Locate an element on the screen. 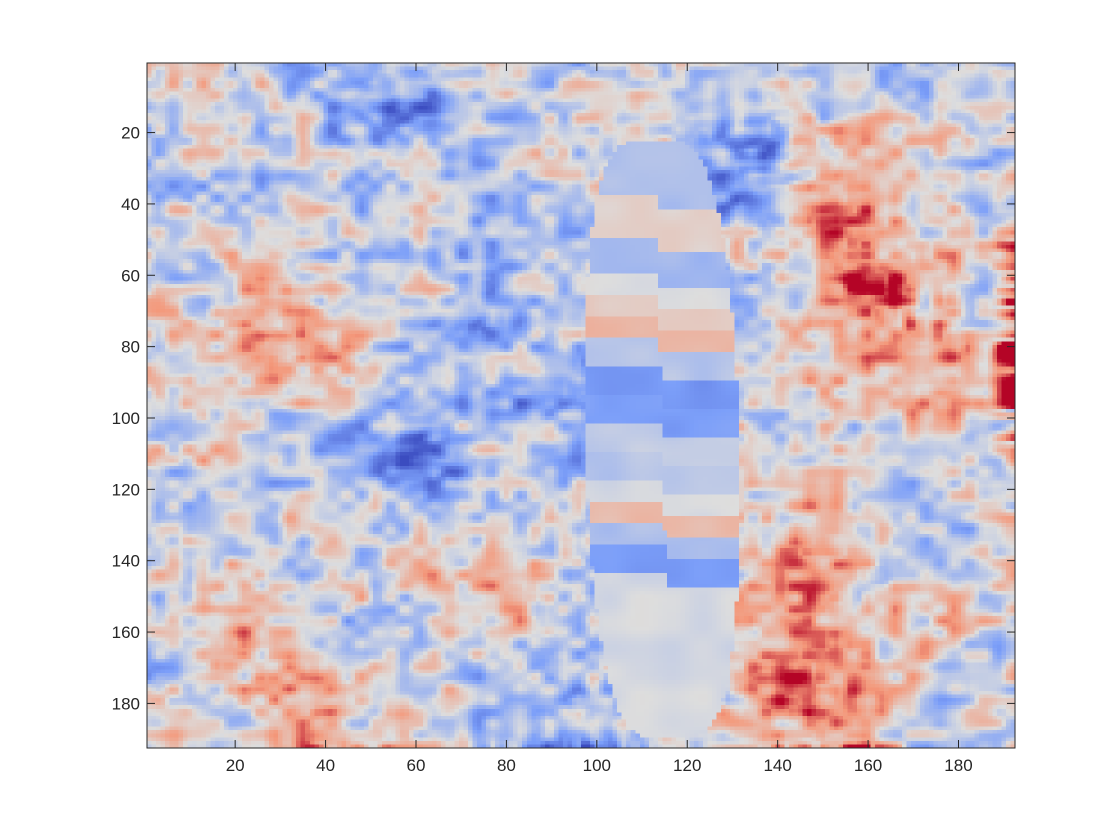  x-tick-label: 60 is located at coordinates (416, 765).